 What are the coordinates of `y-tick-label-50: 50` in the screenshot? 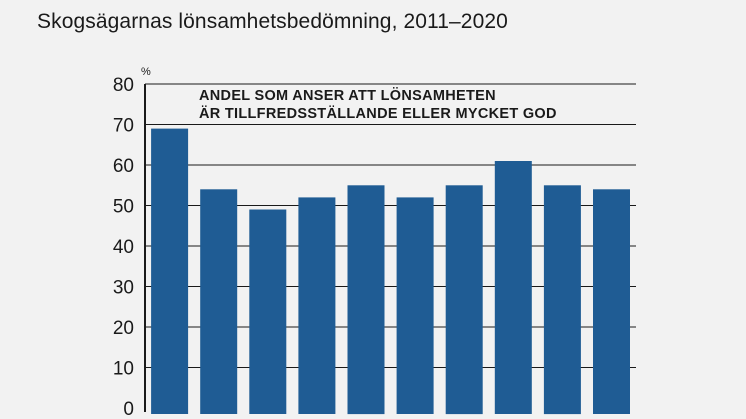 It's located at (123, 207).